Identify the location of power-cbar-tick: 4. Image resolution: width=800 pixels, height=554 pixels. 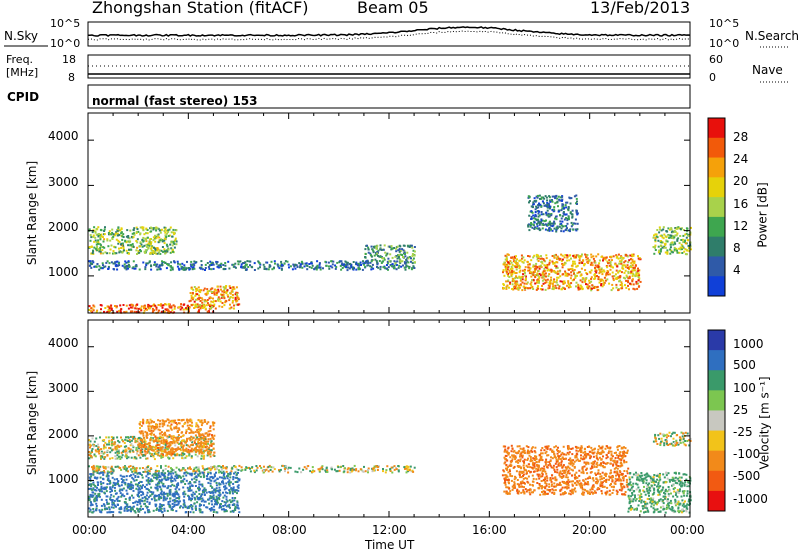
(737, 270).